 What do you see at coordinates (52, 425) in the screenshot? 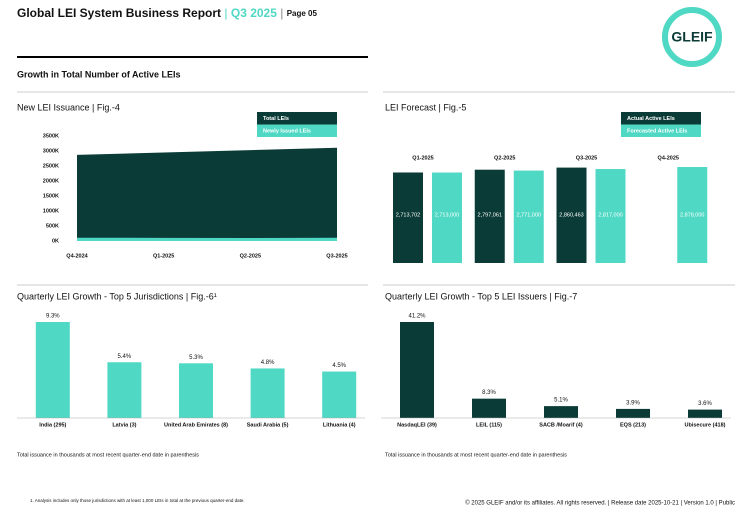
I see `x-tick-label: India (295)` at bounding box center [52, 425].